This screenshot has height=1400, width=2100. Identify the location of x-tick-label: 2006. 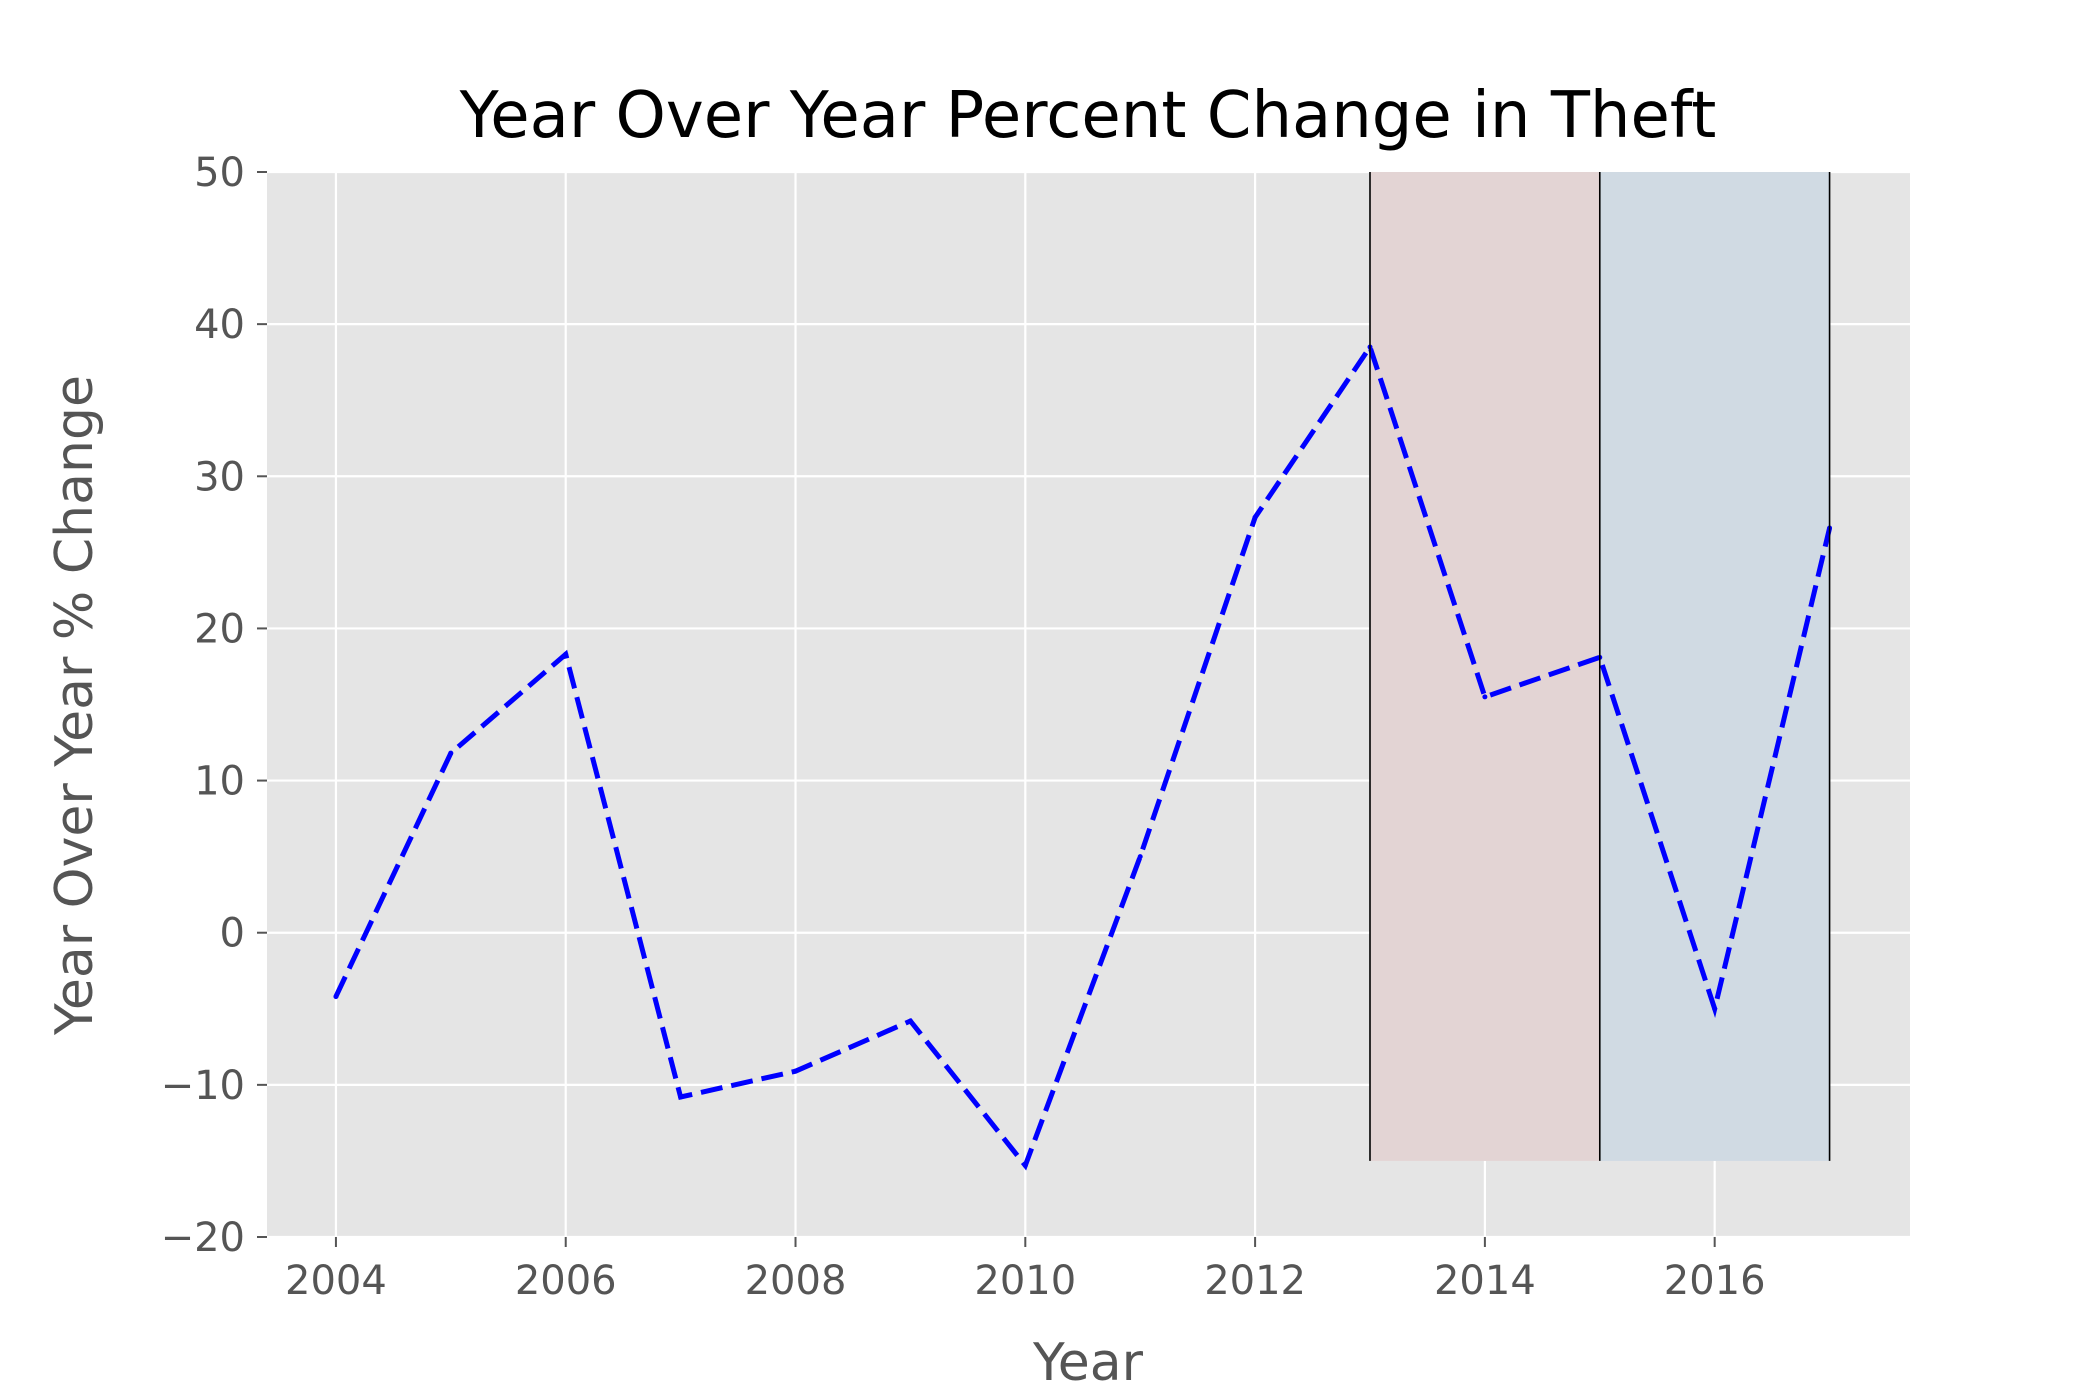
(566, 1281).